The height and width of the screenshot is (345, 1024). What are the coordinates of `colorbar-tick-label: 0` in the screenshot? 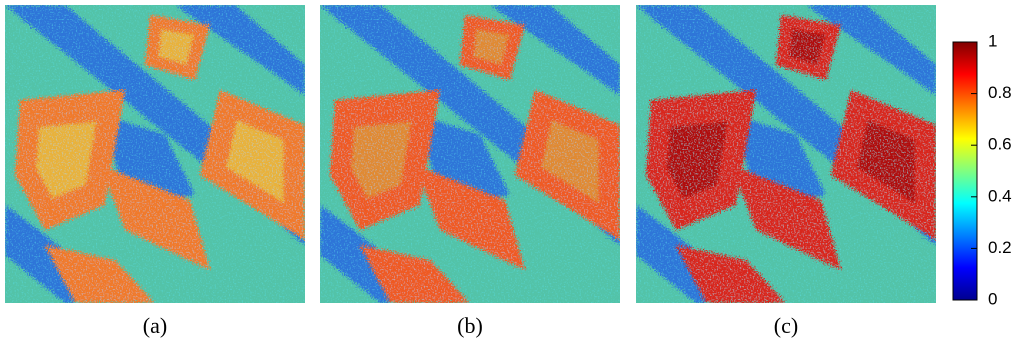 It's located at (992, 298).